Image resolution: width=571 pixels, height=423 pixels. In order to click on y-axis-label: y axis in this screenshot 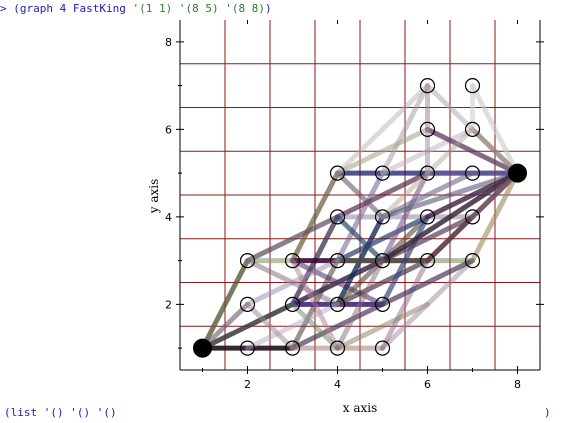, I will do `click(154, 197)`.